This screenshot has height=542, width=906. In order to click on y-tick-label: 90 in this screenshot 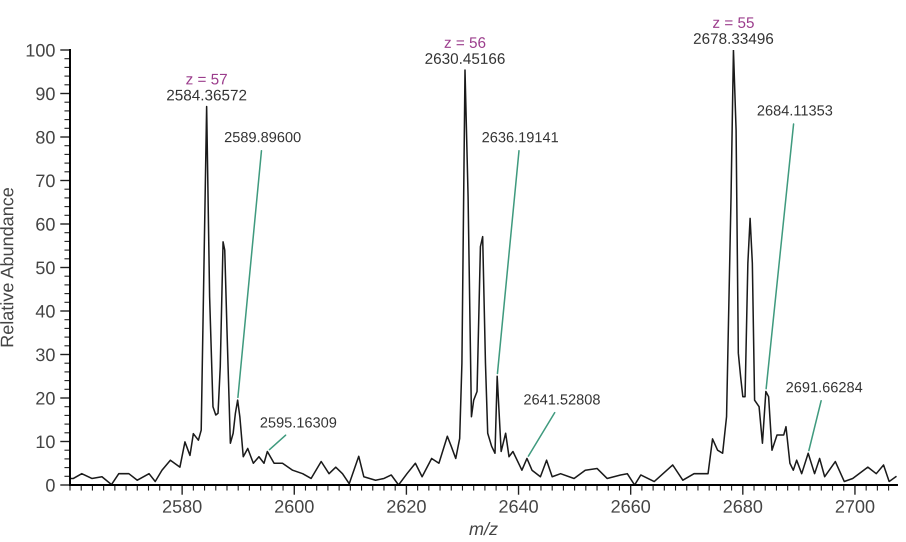, I will do `click(45, 93)`.